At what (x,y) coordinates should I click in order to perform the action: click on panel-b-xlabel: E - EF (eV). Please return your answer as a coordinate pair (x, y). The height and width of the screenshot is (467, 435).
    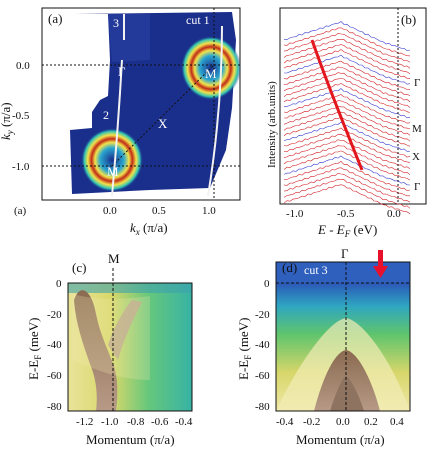
    Looking at the image, I should click on (347, 230).